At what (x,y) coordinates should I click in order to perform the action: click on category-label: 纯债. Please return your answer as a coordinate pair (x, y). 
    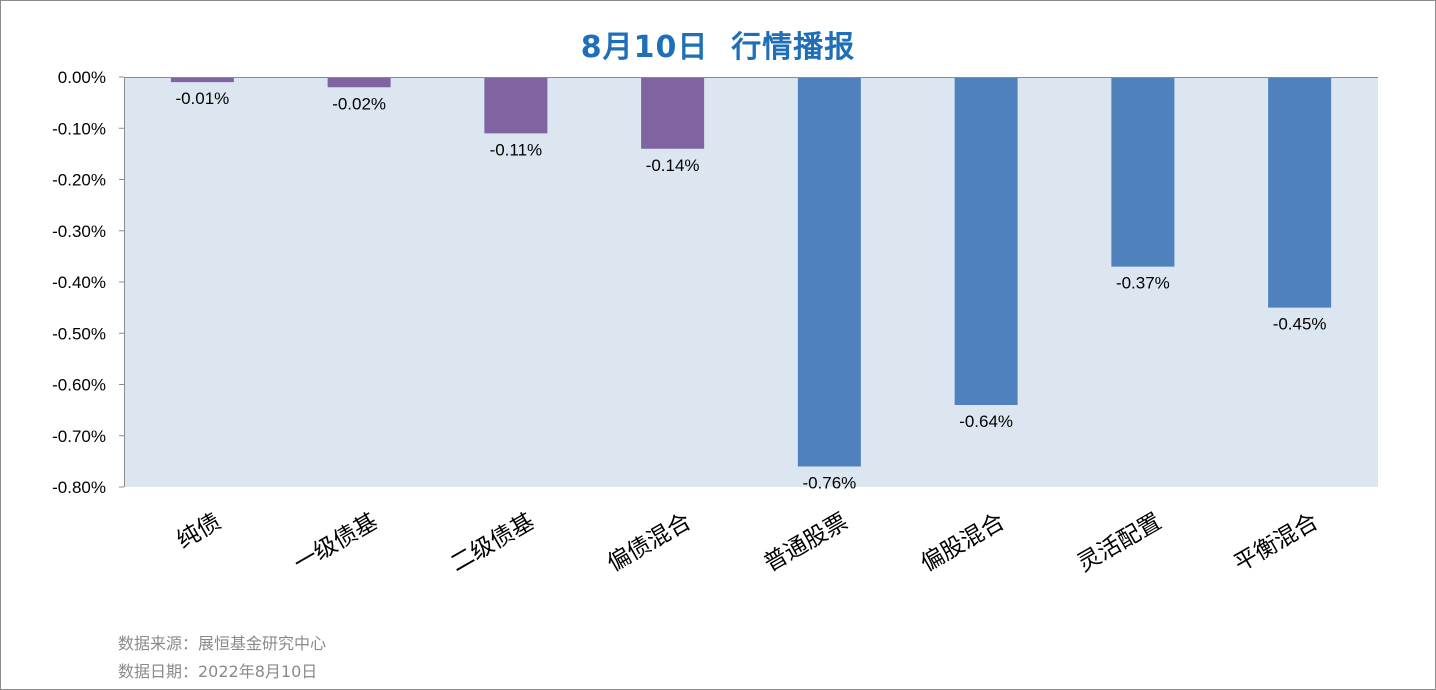
    Looking at the image, I should click on (199, 532).